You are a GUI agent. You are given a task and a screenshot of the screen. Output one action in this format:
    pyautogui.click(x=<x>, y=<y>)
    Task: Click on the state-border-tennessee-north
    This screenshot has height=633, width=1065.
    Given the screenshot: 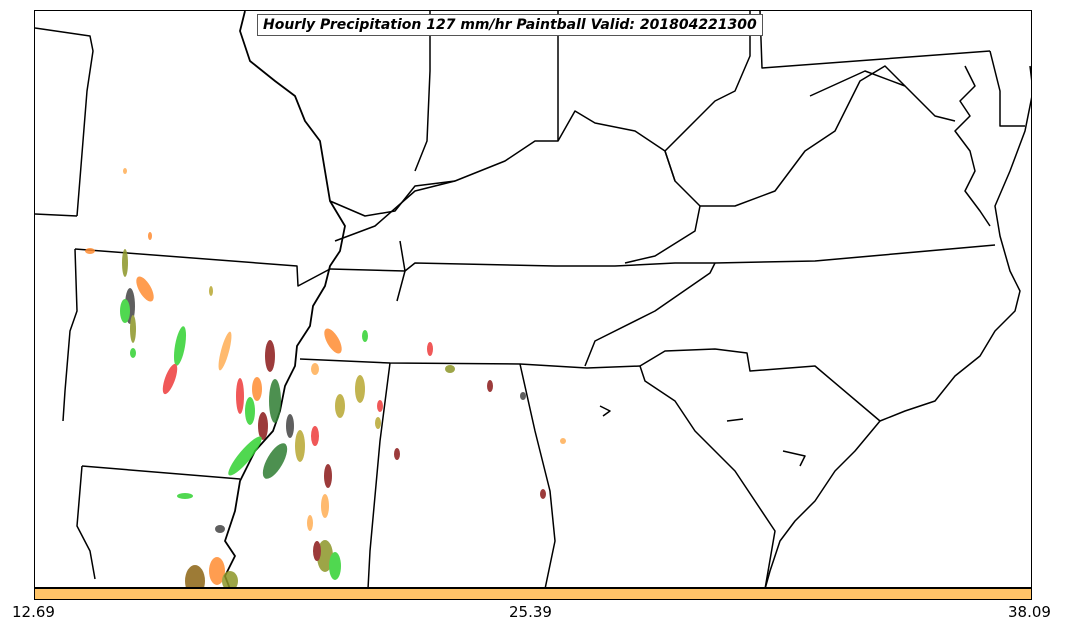 What is the action you would take?
    pyautogui.click(x=662, y=258)
    